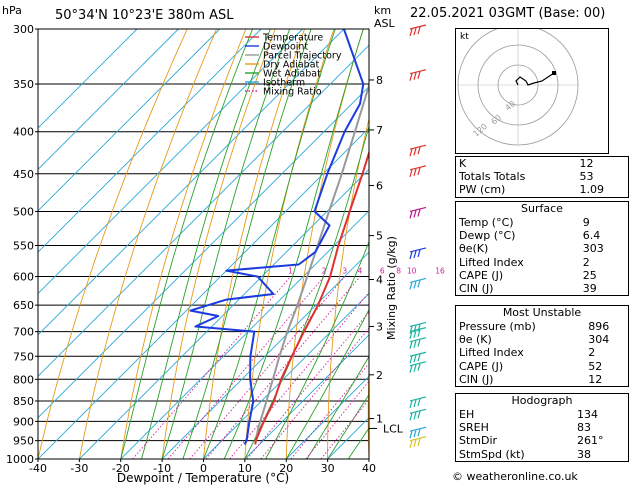 The image size is (629, 486). Describe the element at coordinates (449, 271) in the screenshot. I see `mixing-ratio-value: 20` at that location.